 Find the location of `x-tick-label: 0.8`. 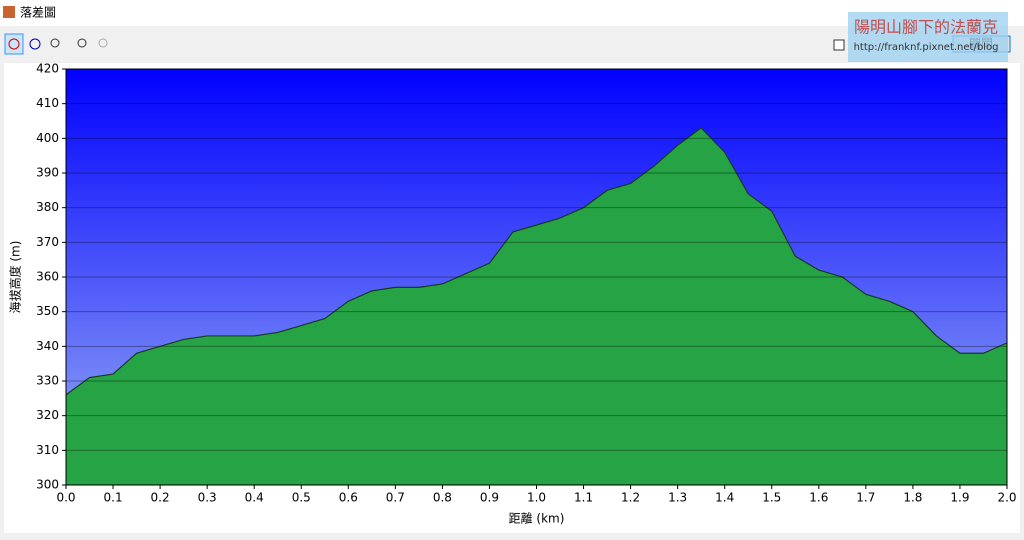

x-tick-label: 0.8 is located at coordinates (442, 498).